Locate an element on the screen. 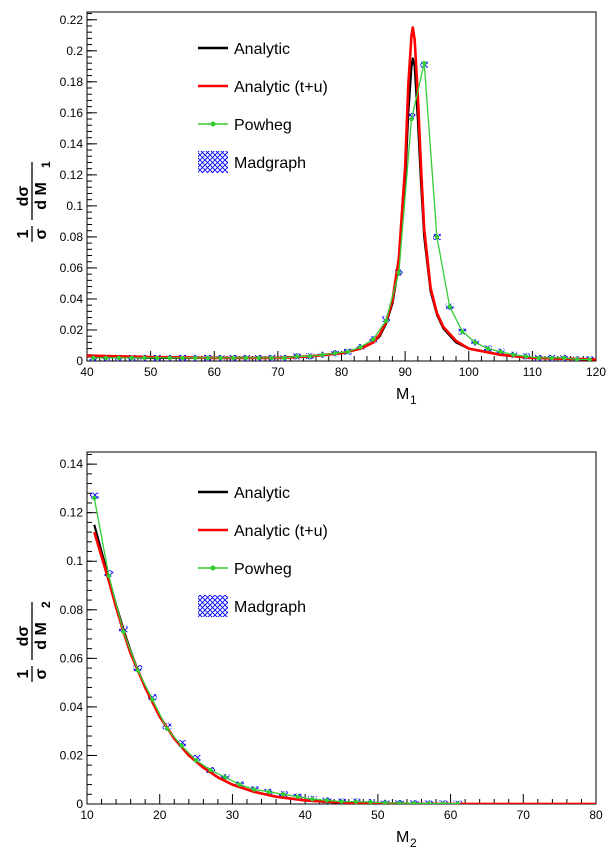 This screenshot has width=610, height=848. x-tick-label: 20 is located at coordinates (160, 815).